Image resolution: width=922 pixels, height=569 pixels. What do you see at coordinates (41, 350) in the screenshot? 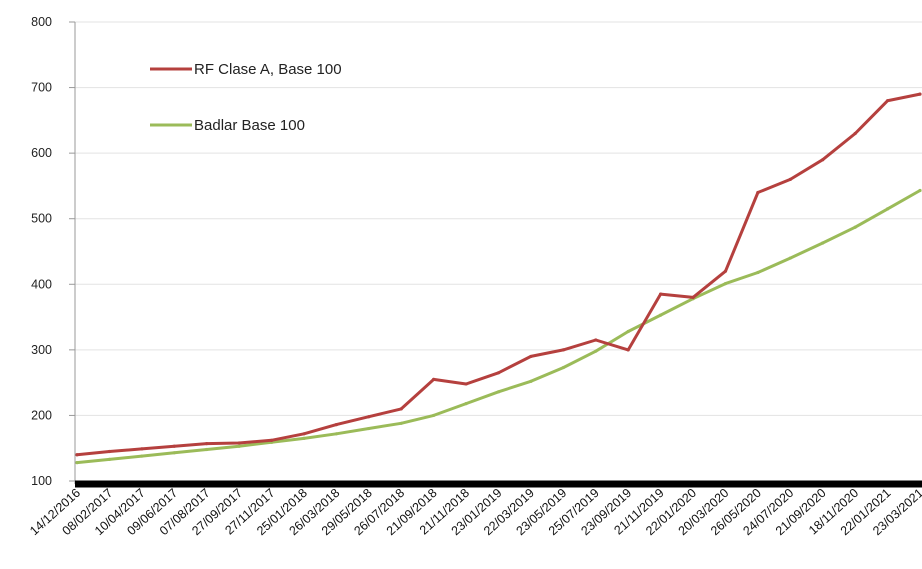
I see `y-tick-label: 300` at bounding box center [41, 350].